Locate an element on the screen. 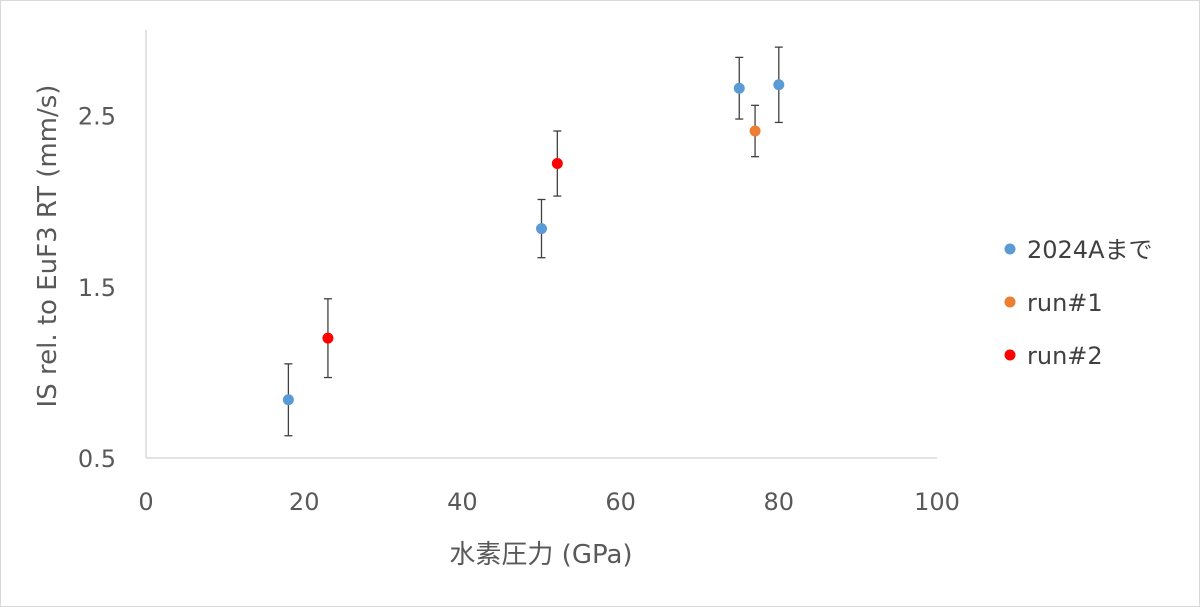  x-tick-label: 80 is located at coordinates (779, 502).